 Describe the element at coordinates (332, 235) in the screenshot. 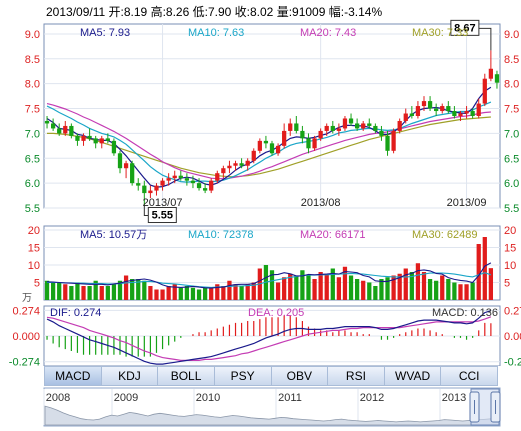

I see `ma20-volume-label: MA20: 66171` at that location.